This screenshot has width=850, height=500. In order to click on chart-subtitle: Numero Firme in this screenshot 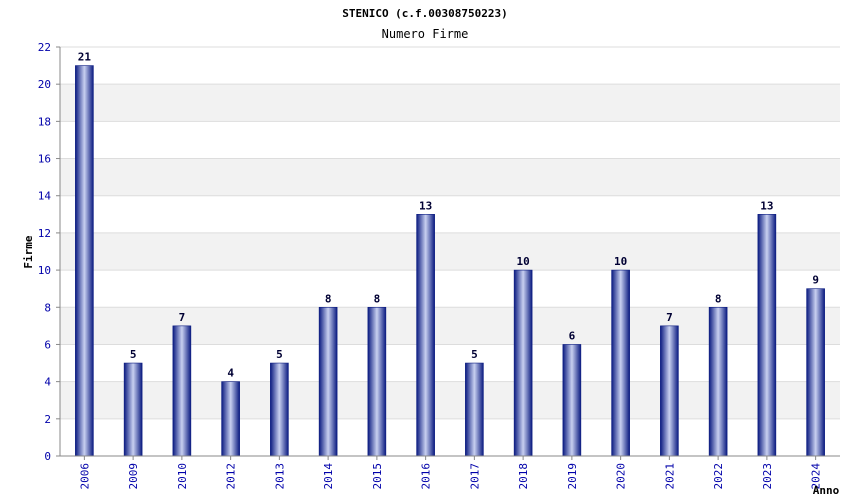, I will do `click(425, 34)`.